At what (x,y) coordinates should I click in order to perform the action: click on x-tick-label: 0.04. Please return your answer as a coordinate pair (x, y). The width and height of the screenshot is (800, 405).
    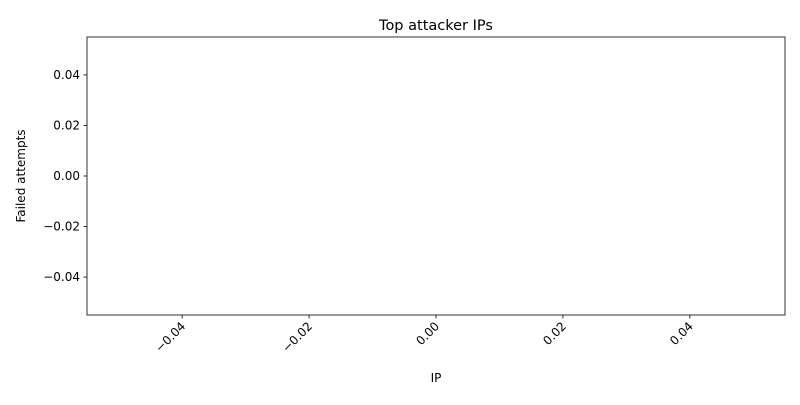
    Looking at the image, I should click on (681, 333).